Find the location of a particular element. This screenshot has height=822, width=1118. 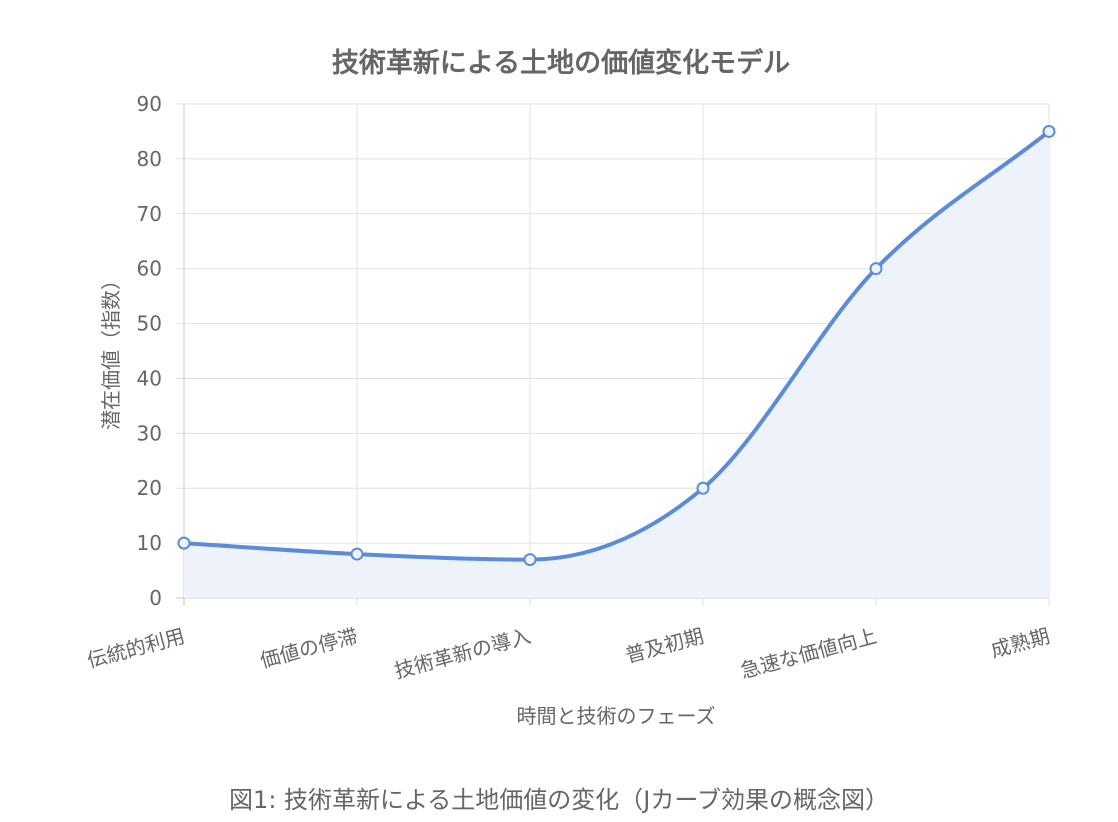

chart-title: 技術革新による土地の価値変化モデル is located at coordinates (561, 63).